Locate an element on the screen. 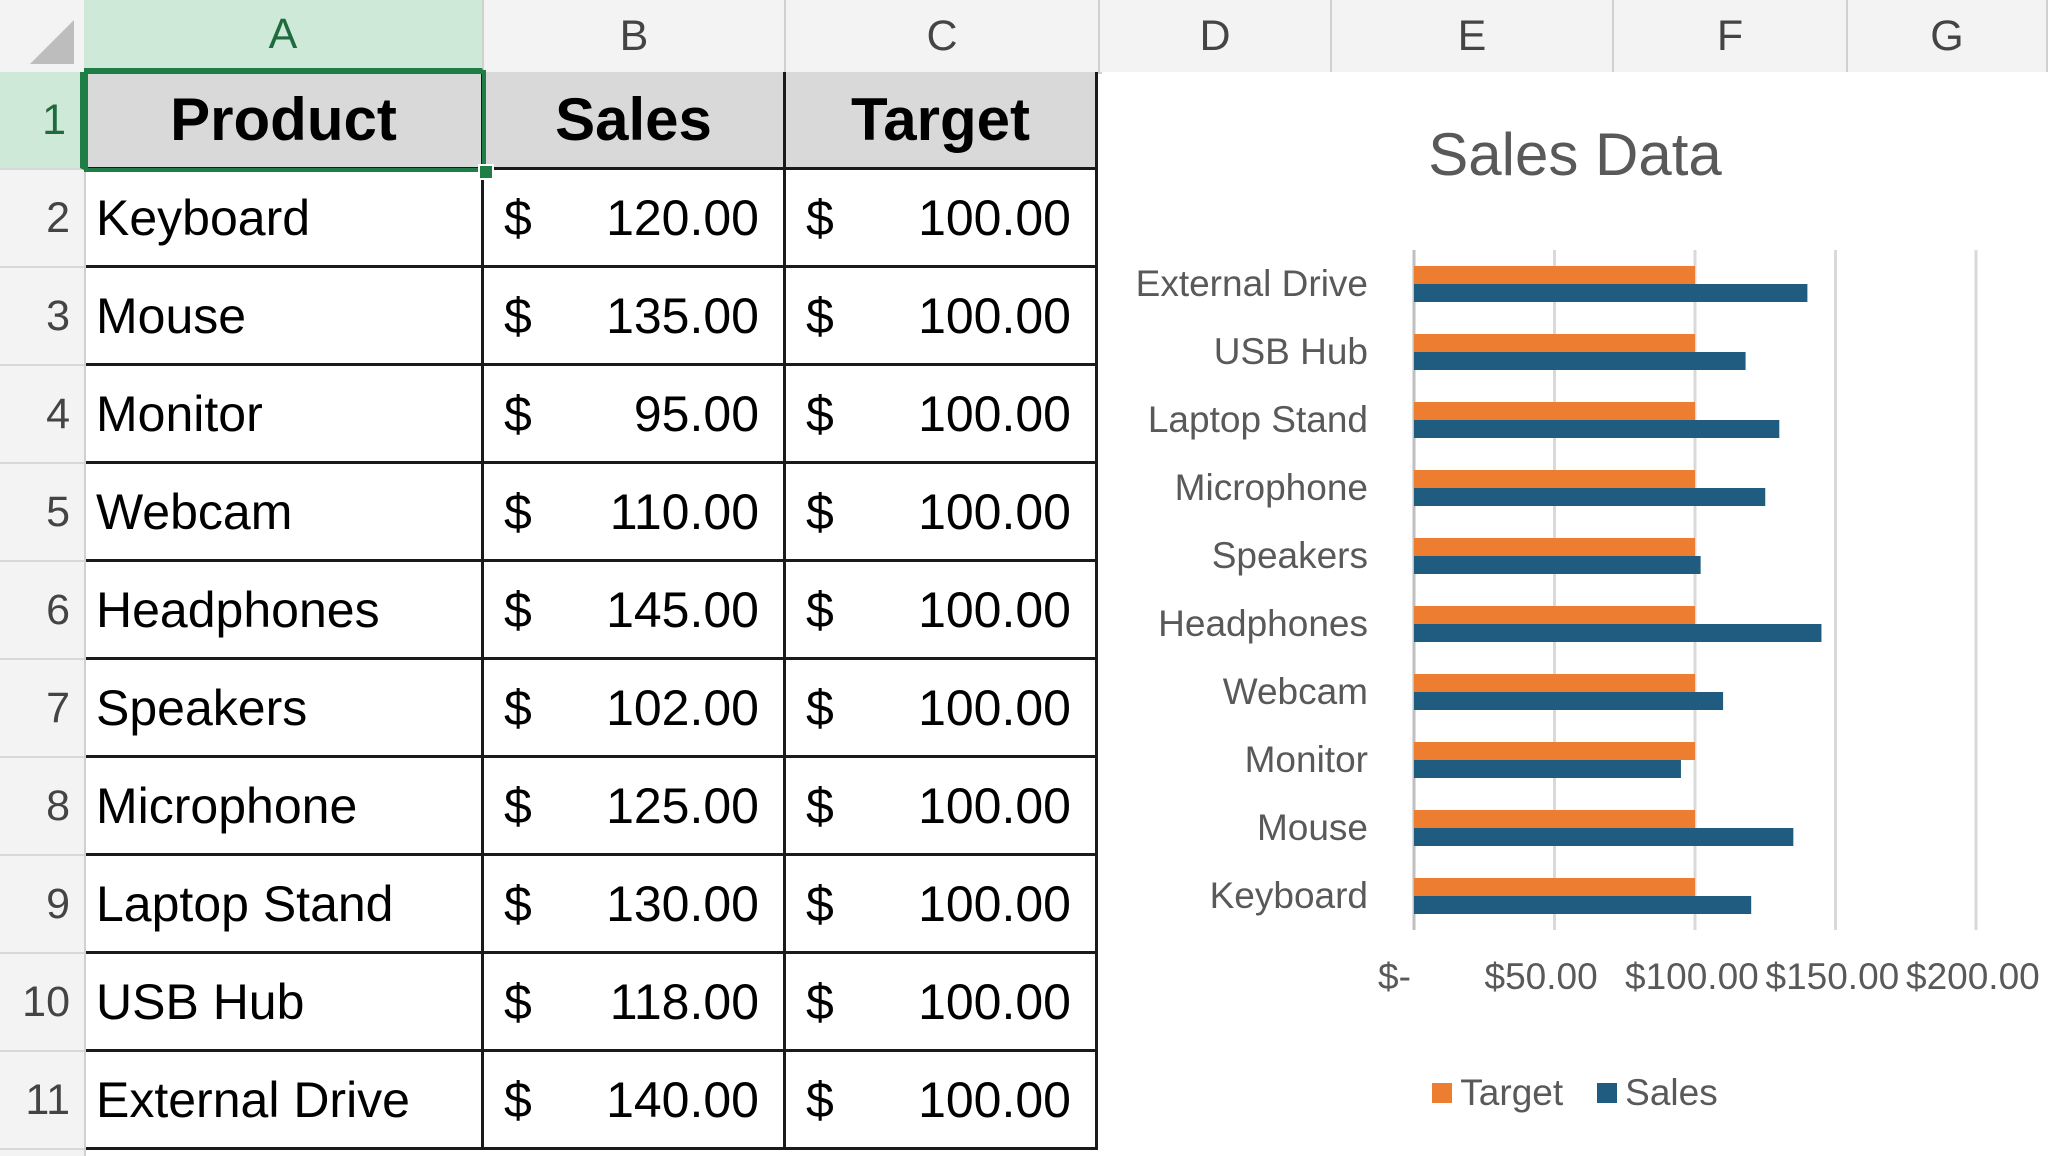 This screenshot has height=1156, width=2048. sales-value: 110.00 is located at coordinates (684, 511).